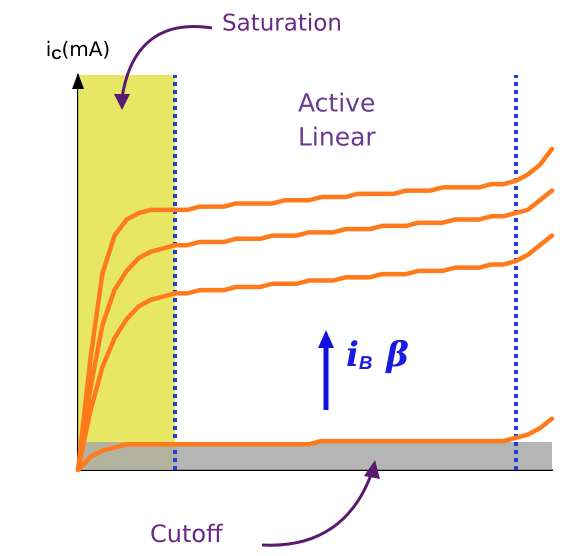 This screenshot has height=556, width=569. What do you see at coordinates (377, 355) in the screenshot?
I see `annotation: iB β` at bounding box center [377, 355].